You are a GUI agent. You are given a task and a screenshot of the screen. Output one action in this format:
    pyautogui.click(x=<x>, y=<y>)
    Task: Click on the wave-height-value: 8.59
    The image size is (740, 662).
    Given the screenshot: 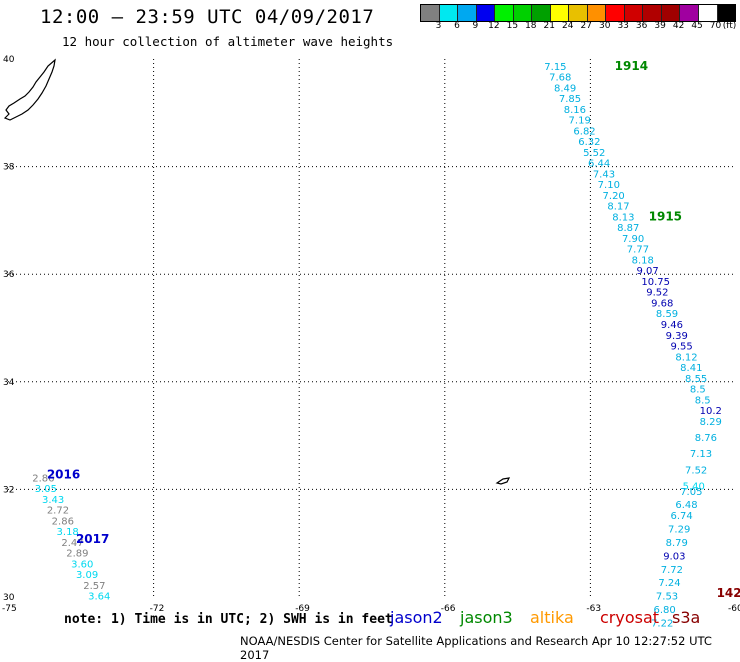 What is the action you would take?
    pyautogui.click(x=667, y=314)
    